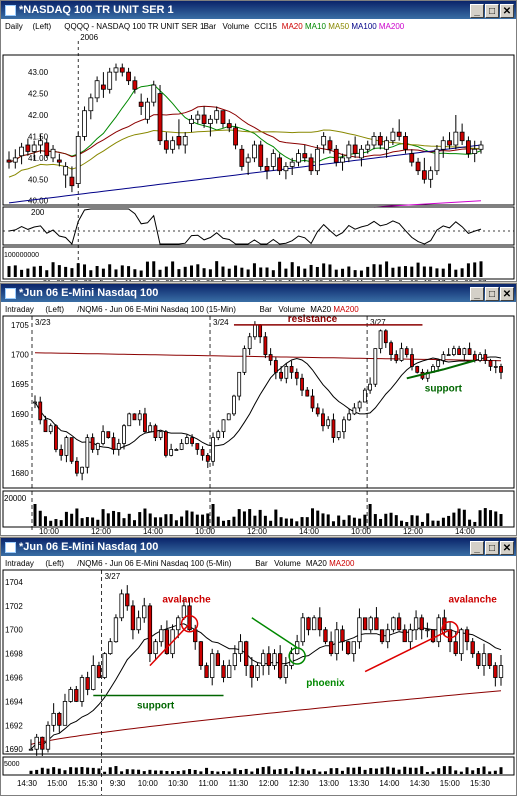  Describe the element at coordinates (20, 355) in the screenshot. I see `price-tick-label: 1700` at that location.